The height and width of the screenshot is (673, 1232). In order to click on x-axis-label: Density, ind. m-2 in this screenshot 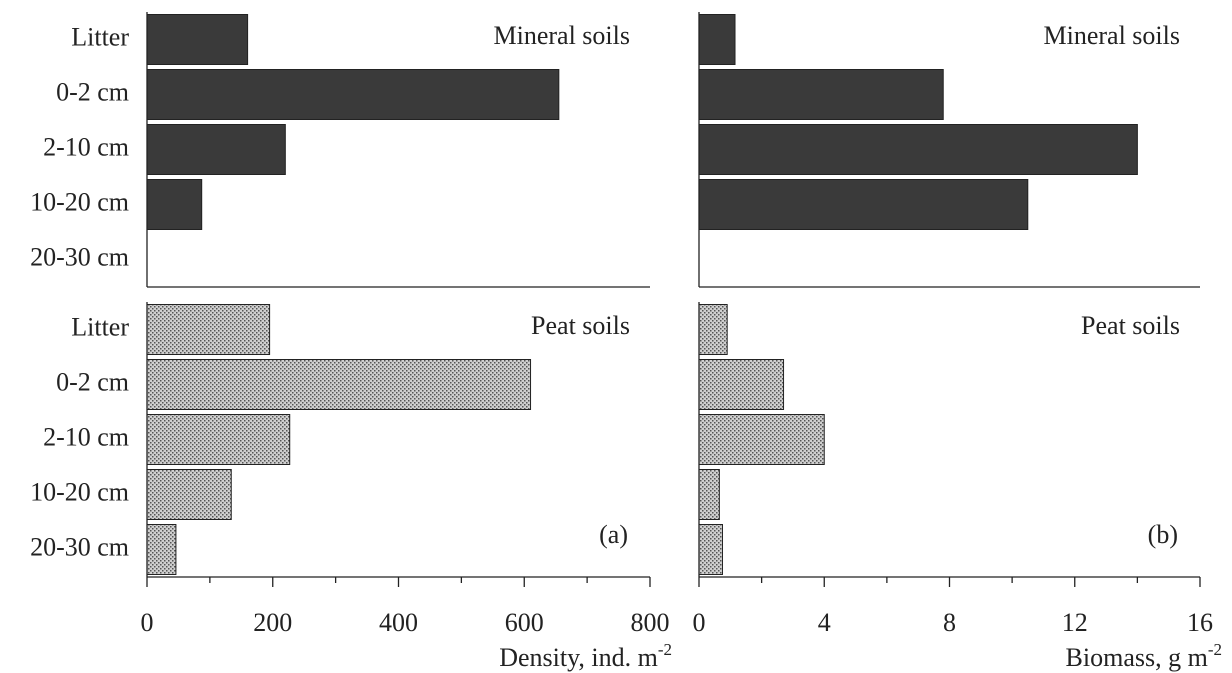, I will do `click(585, 656)`.